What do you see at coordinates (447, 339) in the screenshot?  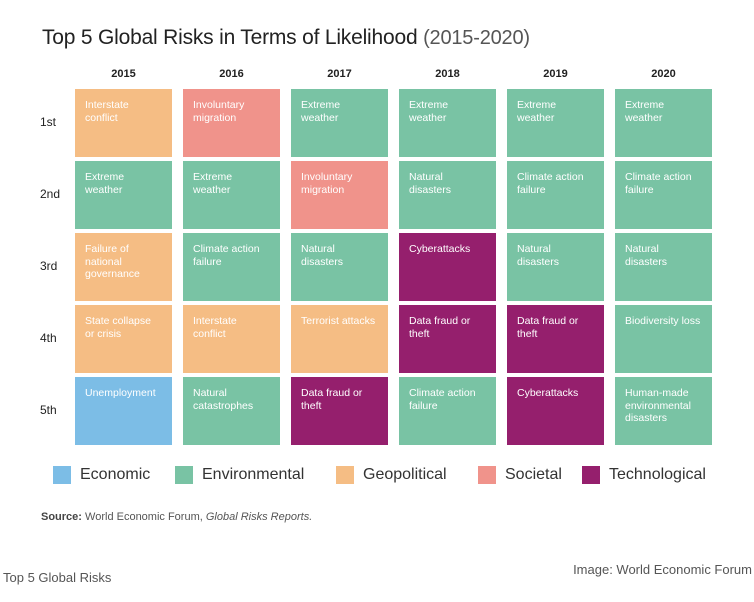 I see `risk-cell-2018-4th: Data fraud or theft` at bounding box center [447, 339].